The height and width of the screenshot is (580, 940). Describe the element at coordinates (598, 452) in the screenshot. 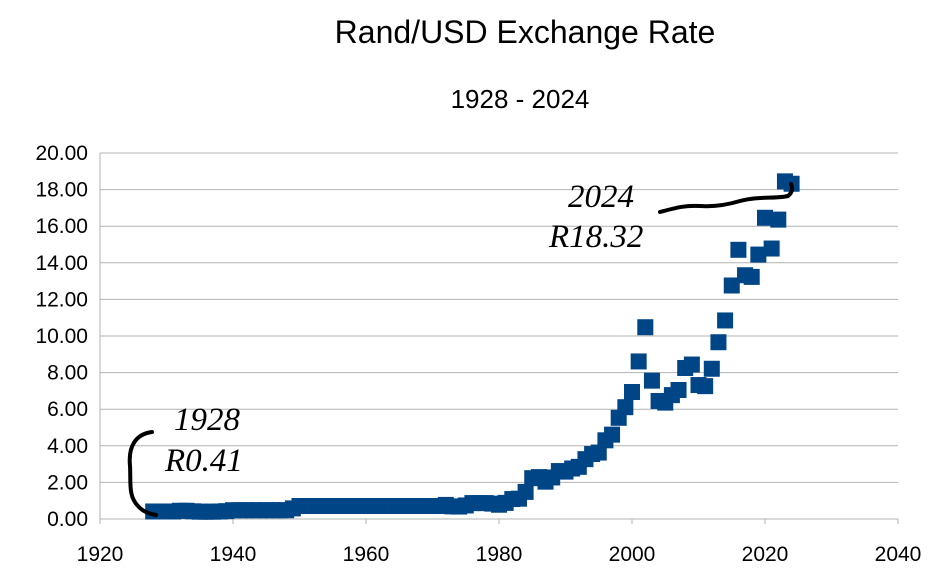

I see `data-point-1995` at that location.